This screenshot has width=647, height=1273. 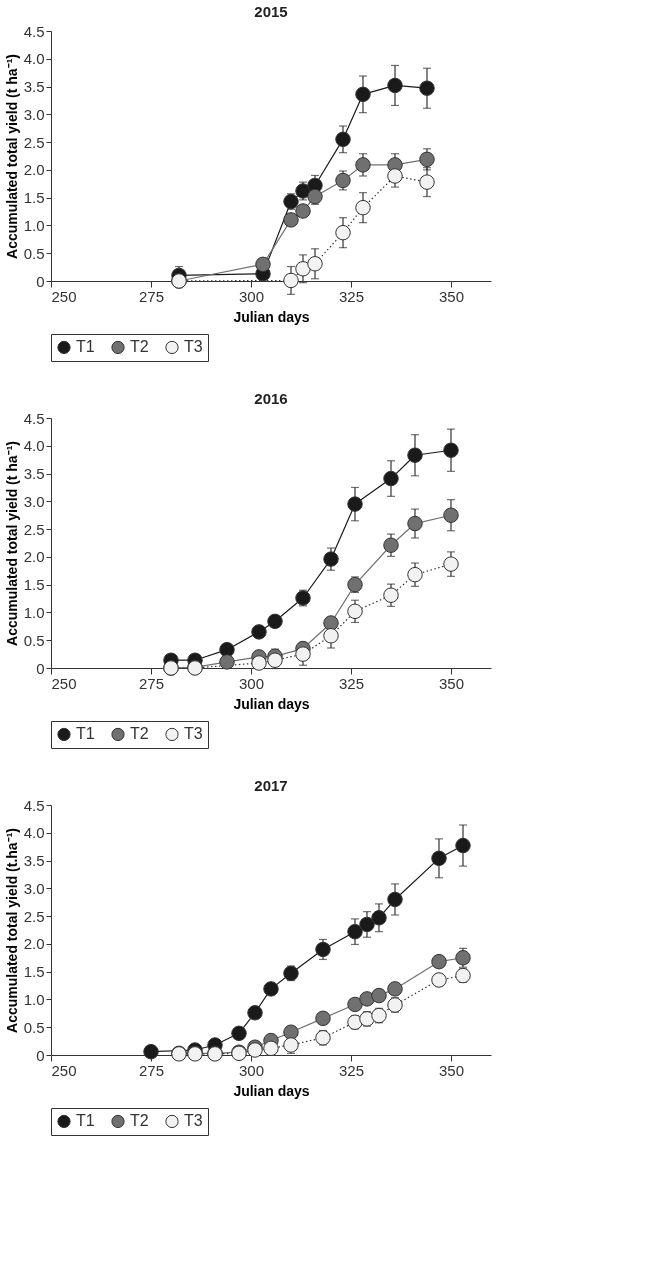 What do you see at coordinates (11, 930) in the screenshot?
I see `y-axis-title: Accumulated total yield (t.ha⁻¹)` at bounding box center [11, 930].